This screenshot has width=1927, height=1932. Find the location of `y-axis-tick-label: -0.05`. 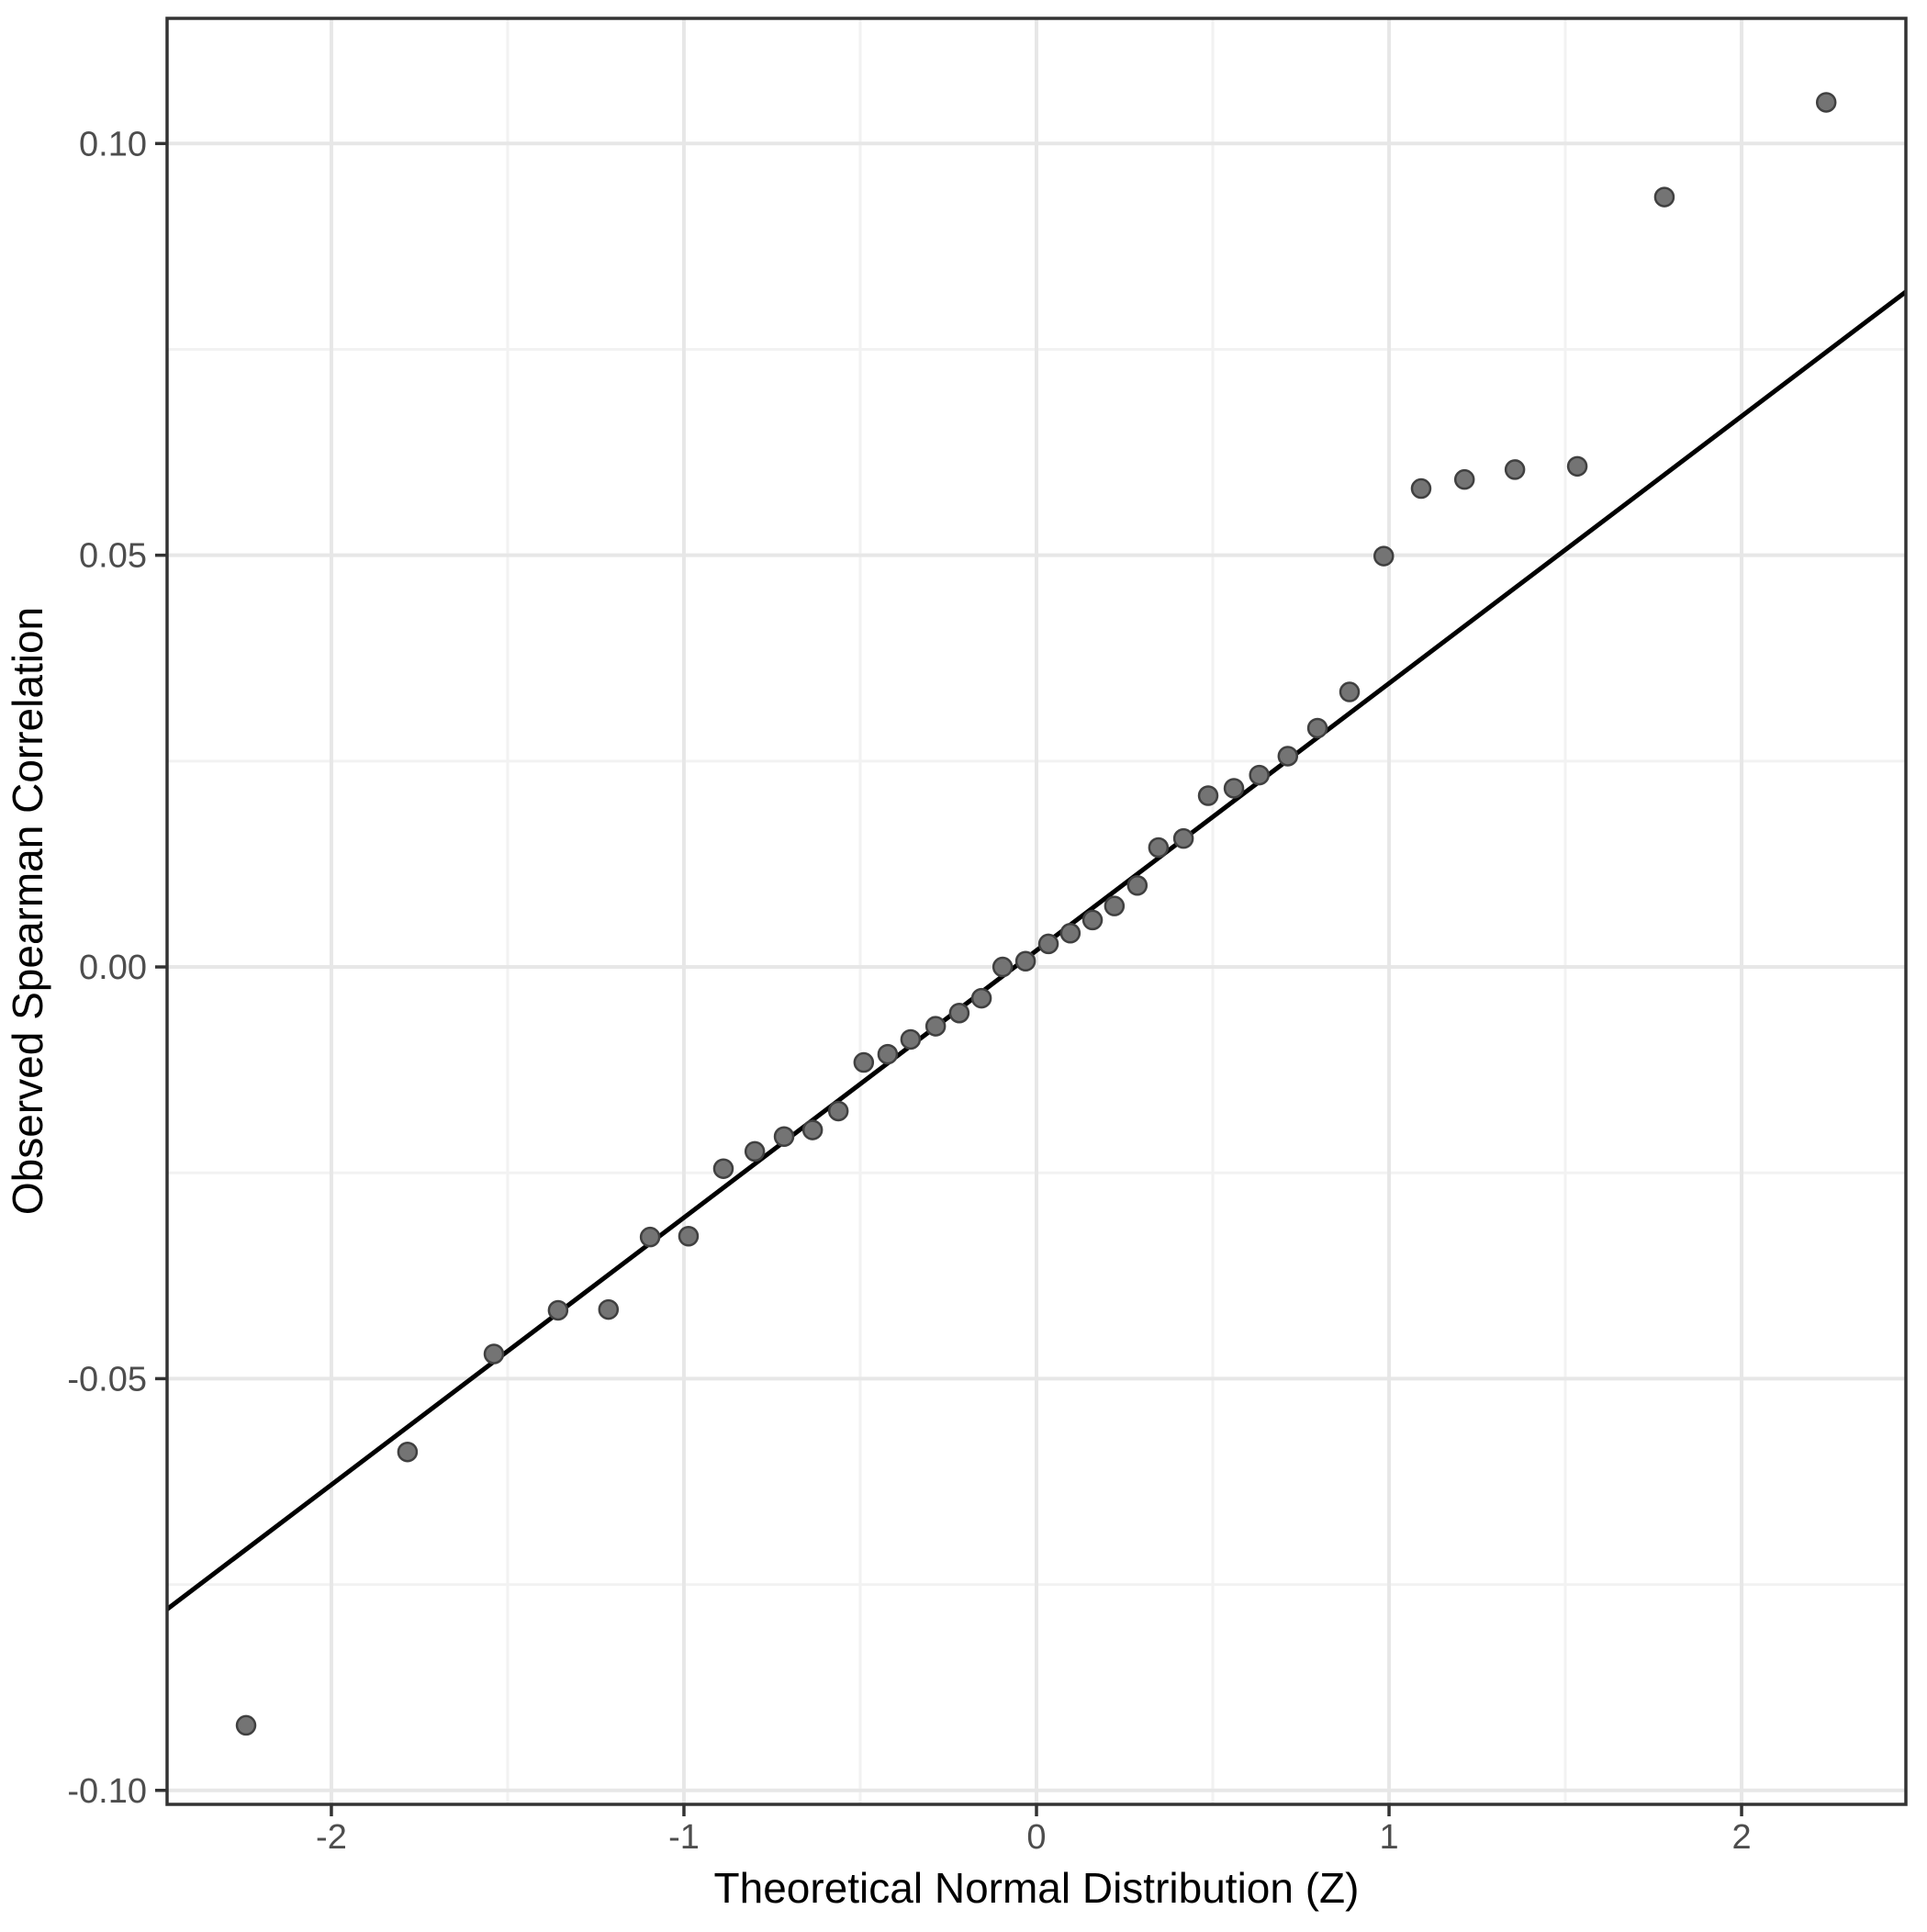

y-axis-tick-label: -0.05 is located at coordinates (107, 1379).